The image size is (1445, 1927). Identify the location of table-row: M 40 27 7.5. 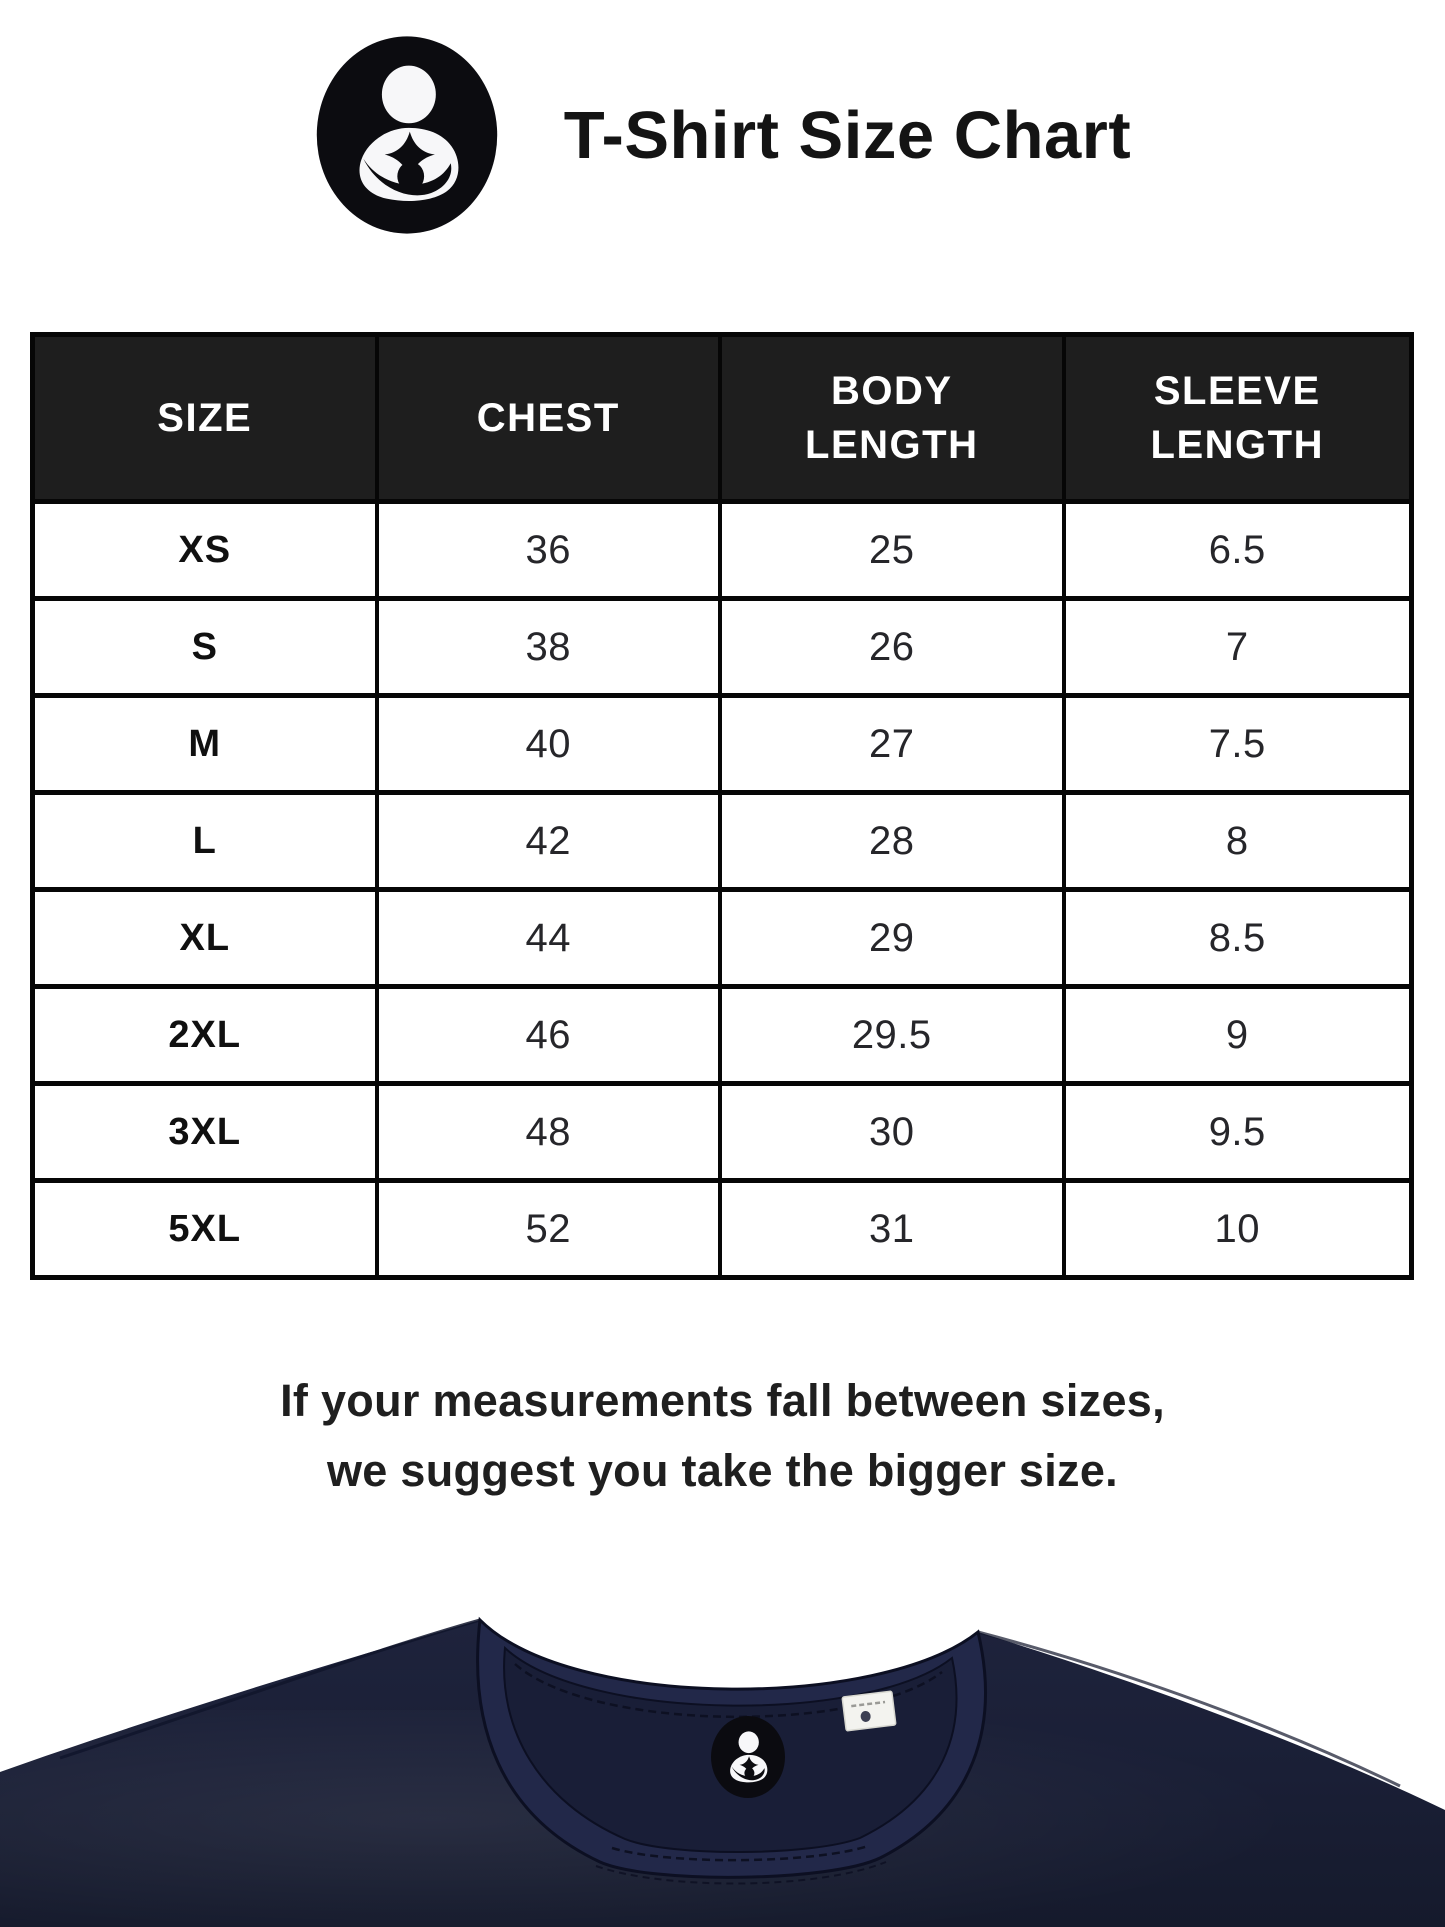
(722, 746).